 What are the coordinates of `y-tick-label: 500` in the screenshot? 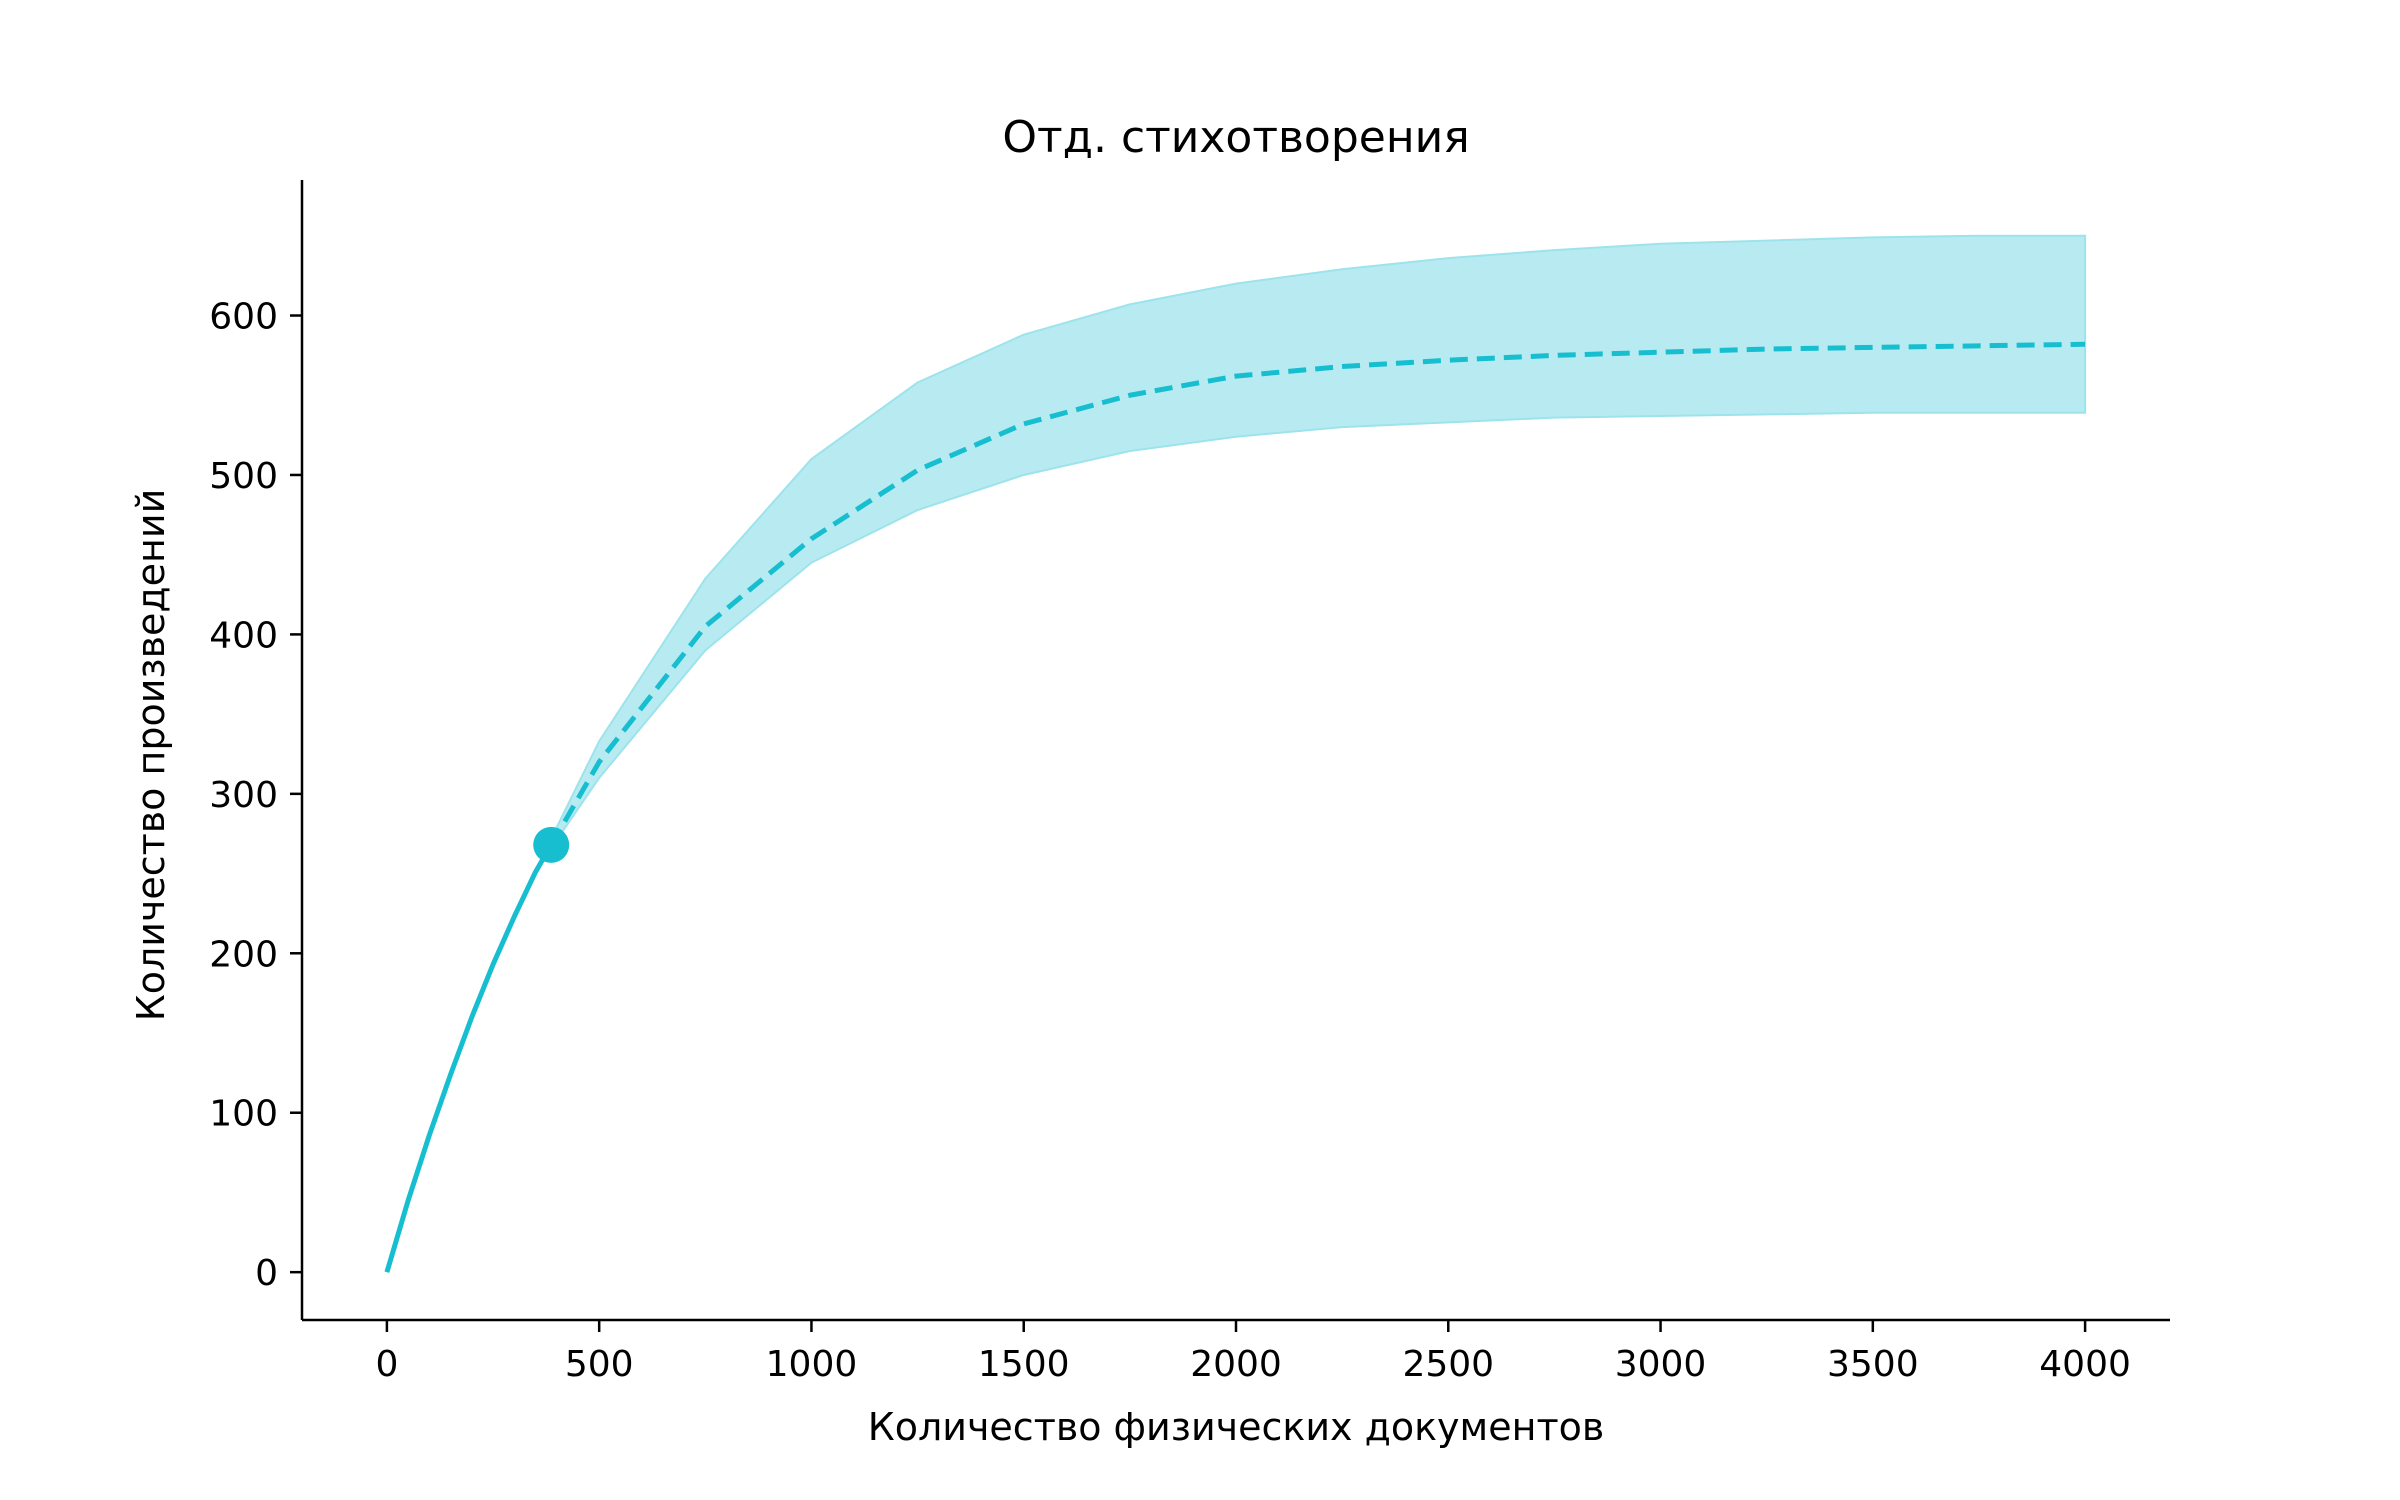 It's located at (243, 476).